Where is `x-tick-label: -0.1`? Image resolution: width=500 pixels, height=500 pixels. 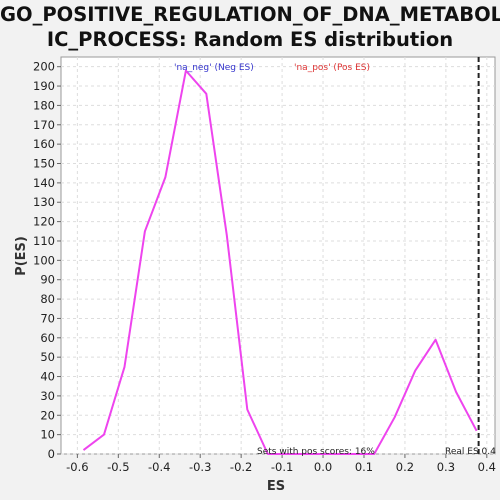
x-tick-label: -0.1 is located at coordinates (282, 467).